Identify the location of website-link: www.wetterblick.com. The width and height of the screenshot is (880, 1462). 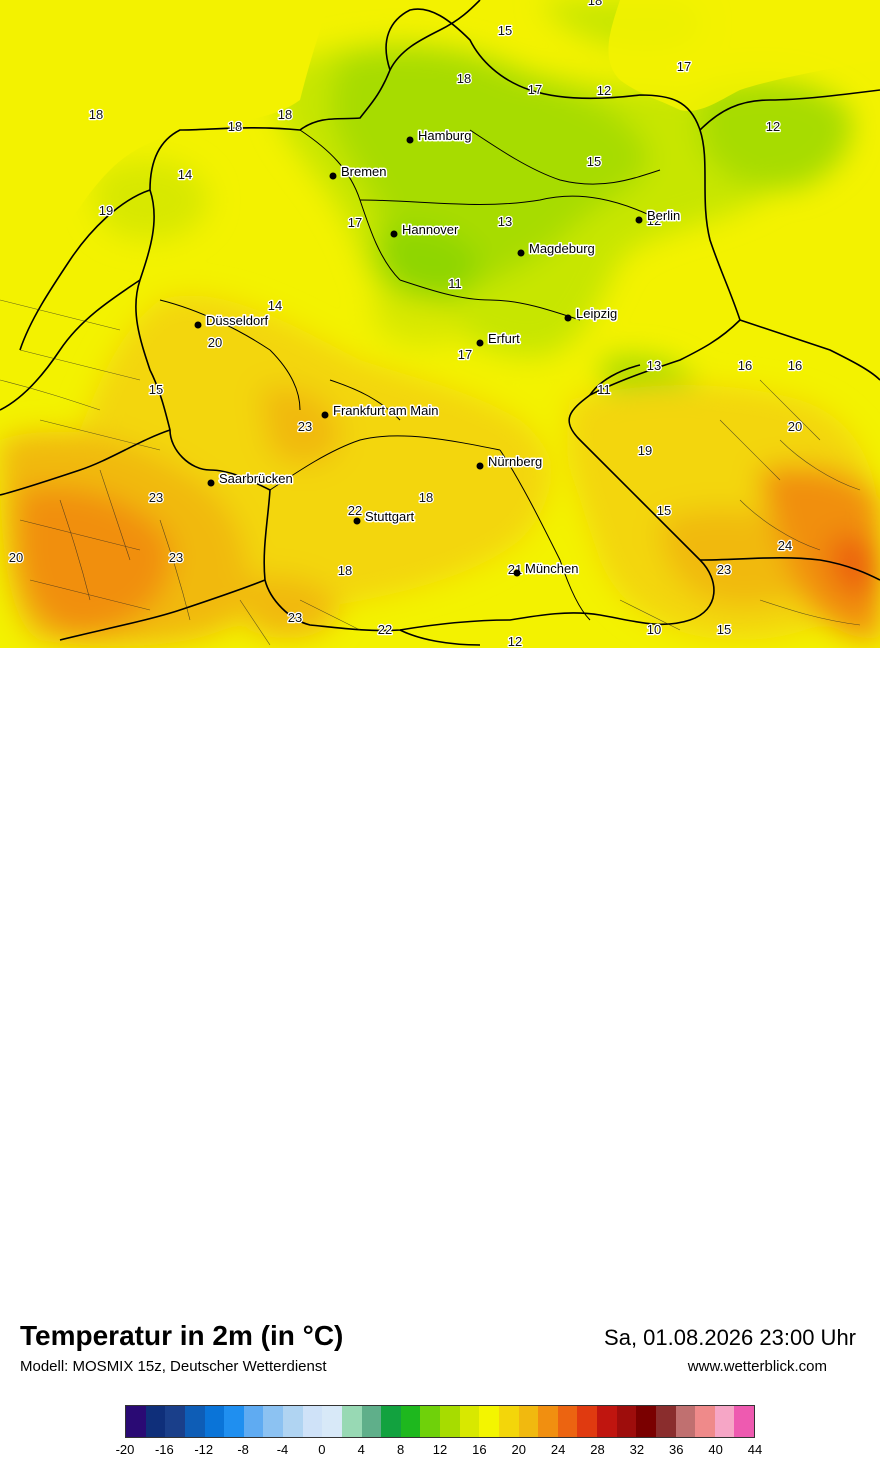
(757, 1366).